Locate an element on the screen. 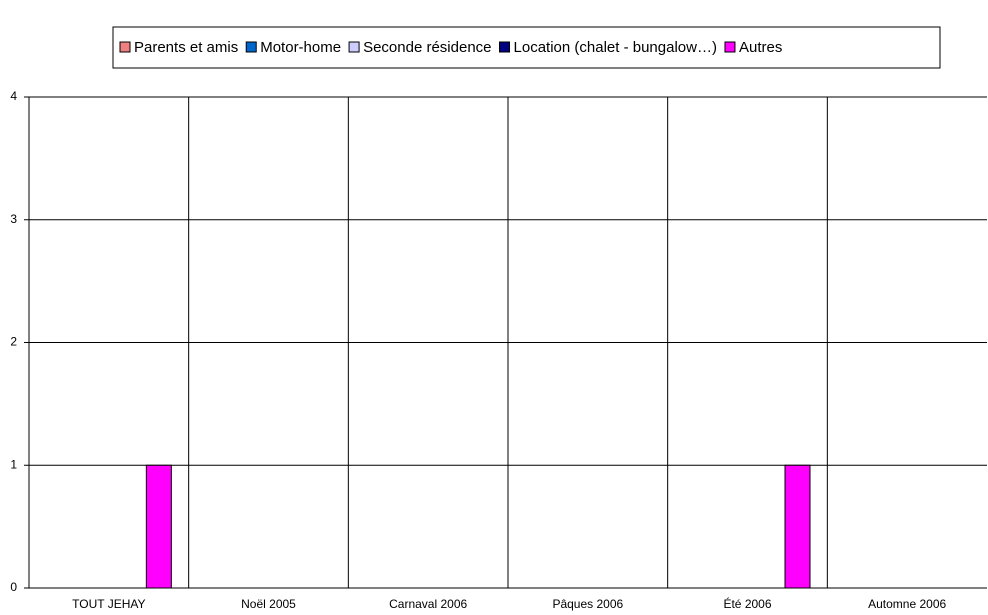  x-tick-label: Été 2006 is located at coordinates (747, 603).